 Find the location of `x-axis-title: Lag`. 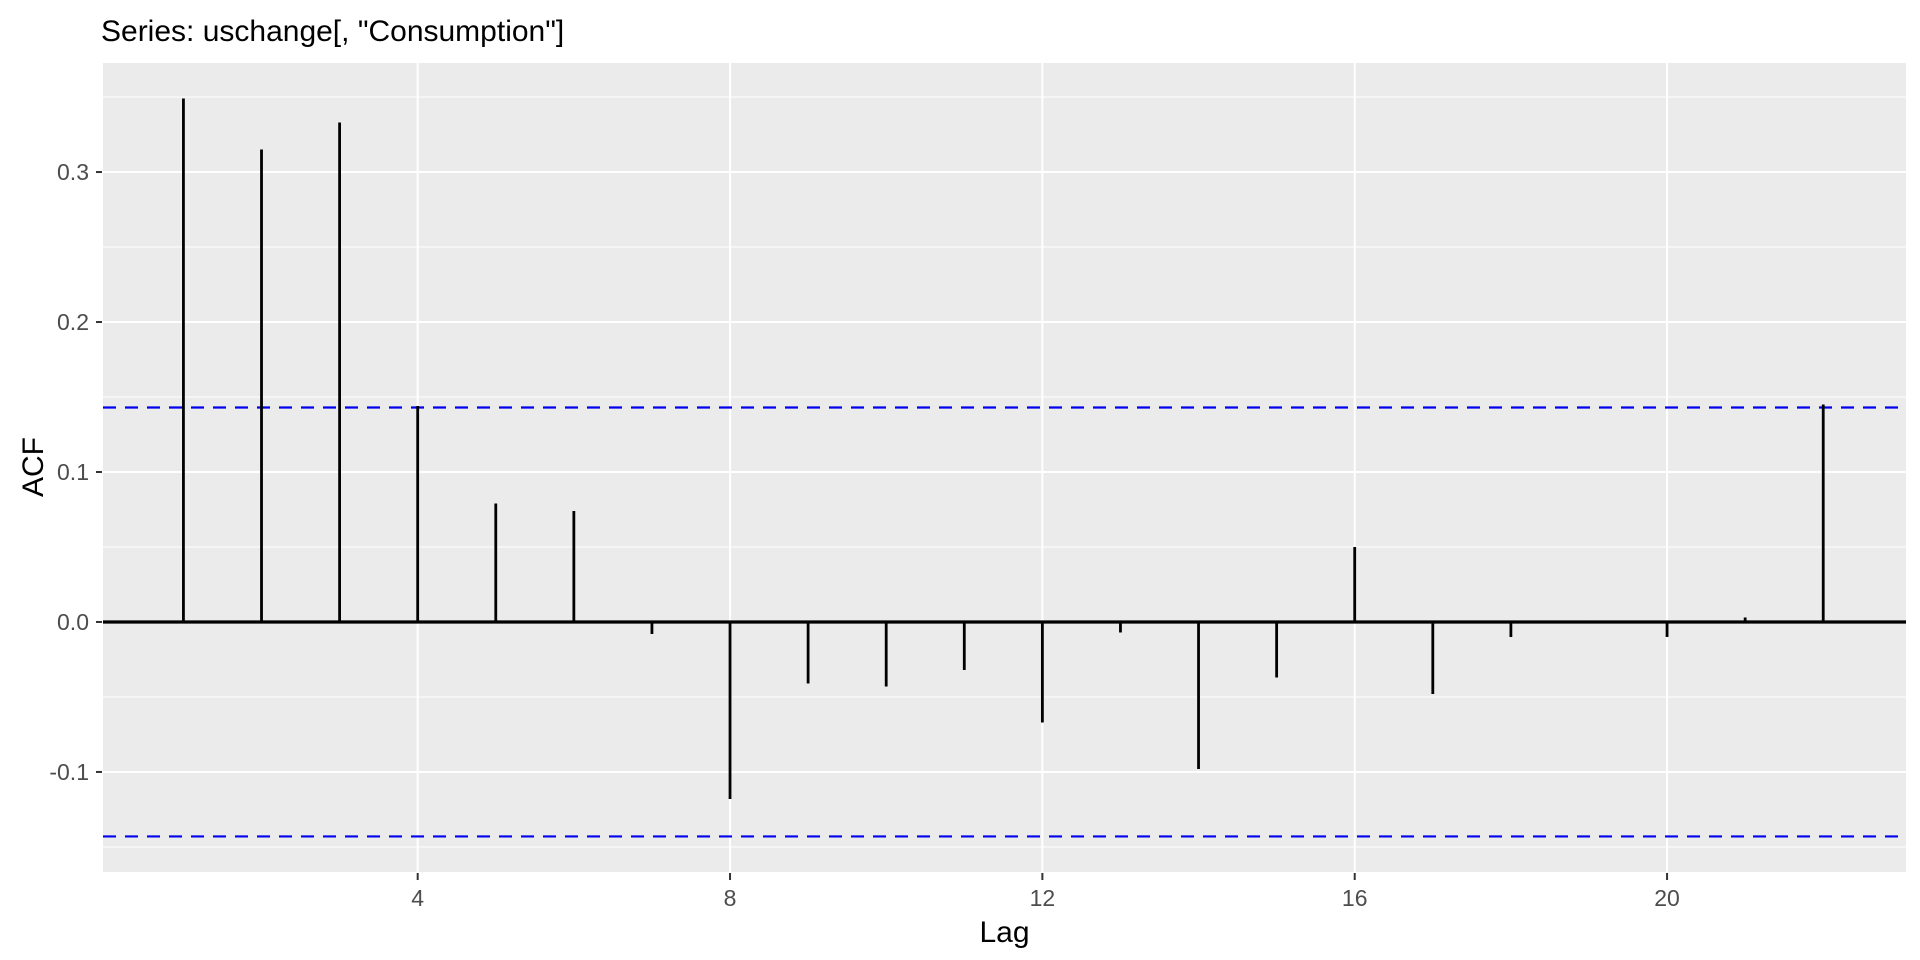

x-axis-title: Lag is located at coordinates (1004, 932).